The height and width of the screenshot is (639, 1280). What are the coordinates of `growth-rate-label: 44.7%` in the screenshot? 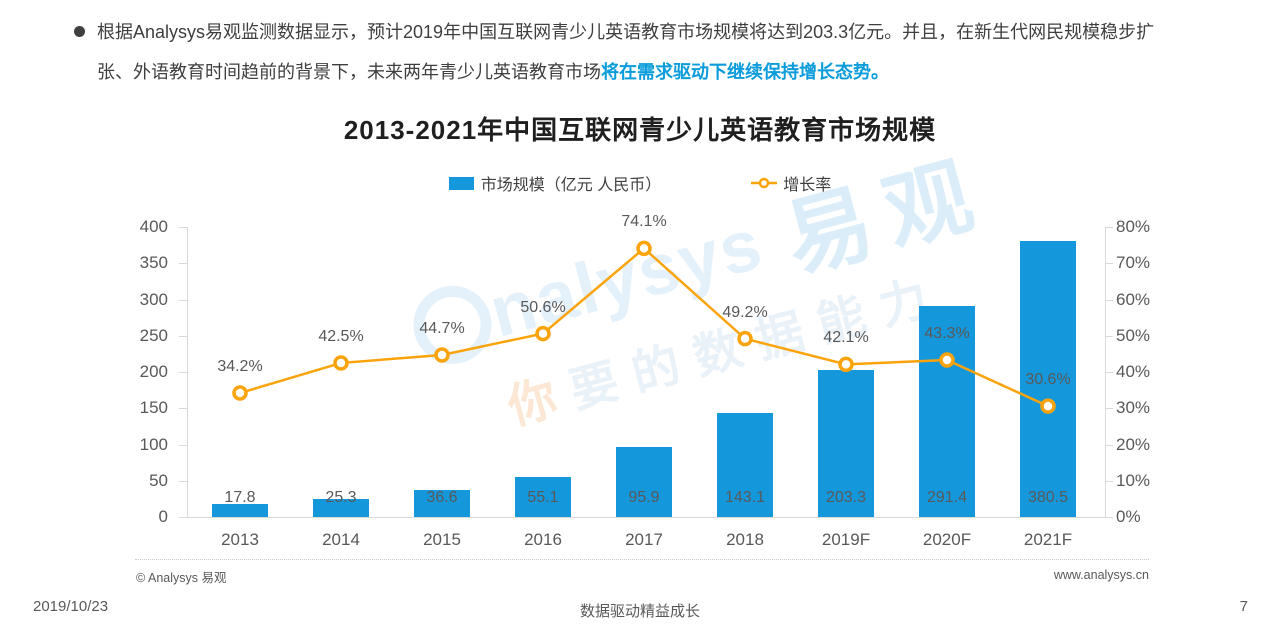 It's located at (442, 328).